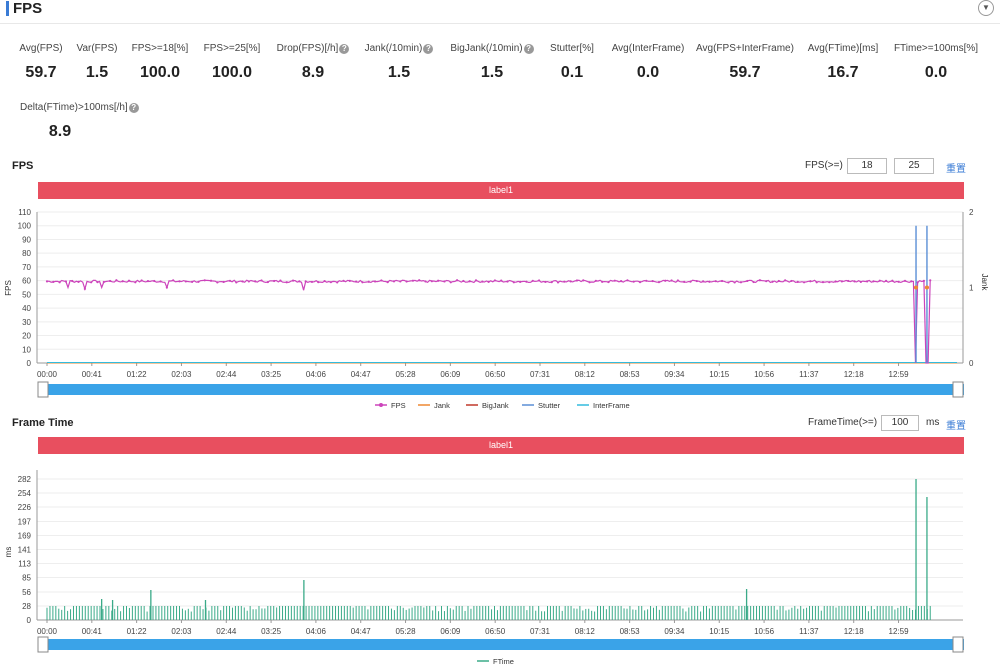 This screenshot has height=667, width=1000. What do you see at coordinates (26, 294) in the screenshot?
I see `fps-y-tick-label: 50` at bounding box center [26, 294].